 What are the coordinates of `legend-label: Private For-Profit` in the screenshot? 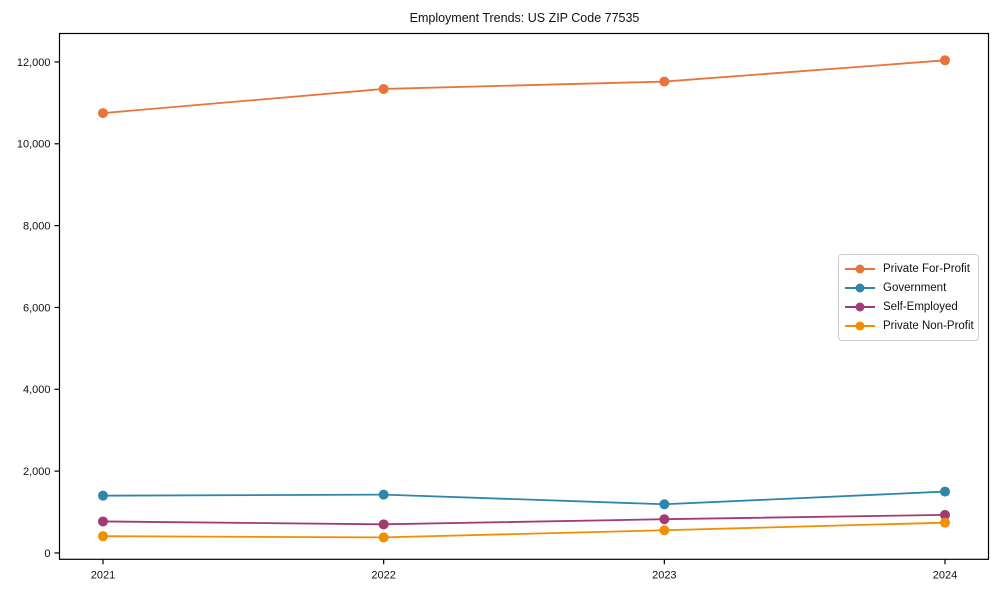 It's located at (926, 268).